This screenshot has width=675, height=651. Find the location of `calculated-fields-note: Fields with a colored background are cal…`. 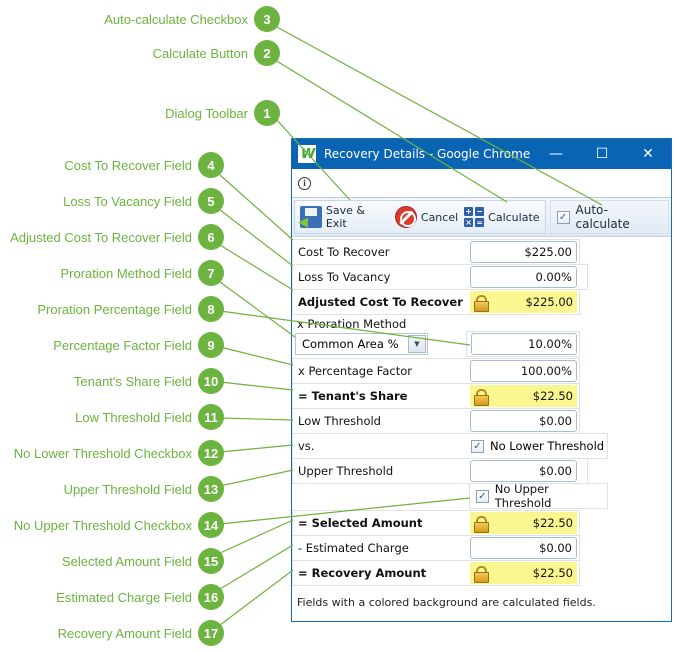

calculated-fields-note: Fields with a colored background are cal… is located at coordinates (446, 602).